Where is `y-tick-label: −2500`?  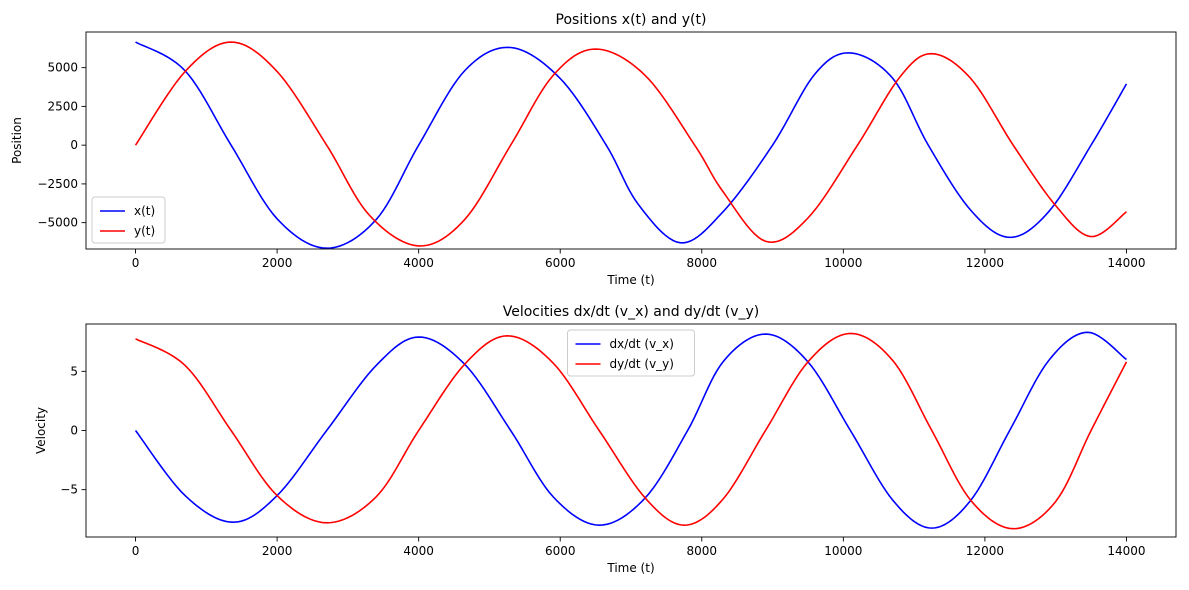 y-tick-label: −2500 is located at coordinates (57, 184).